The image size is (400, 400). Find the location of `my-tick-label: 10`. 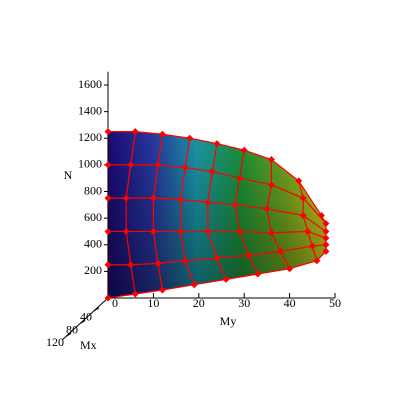

my-tick-label: 10 is located at coordinates (153, 303).